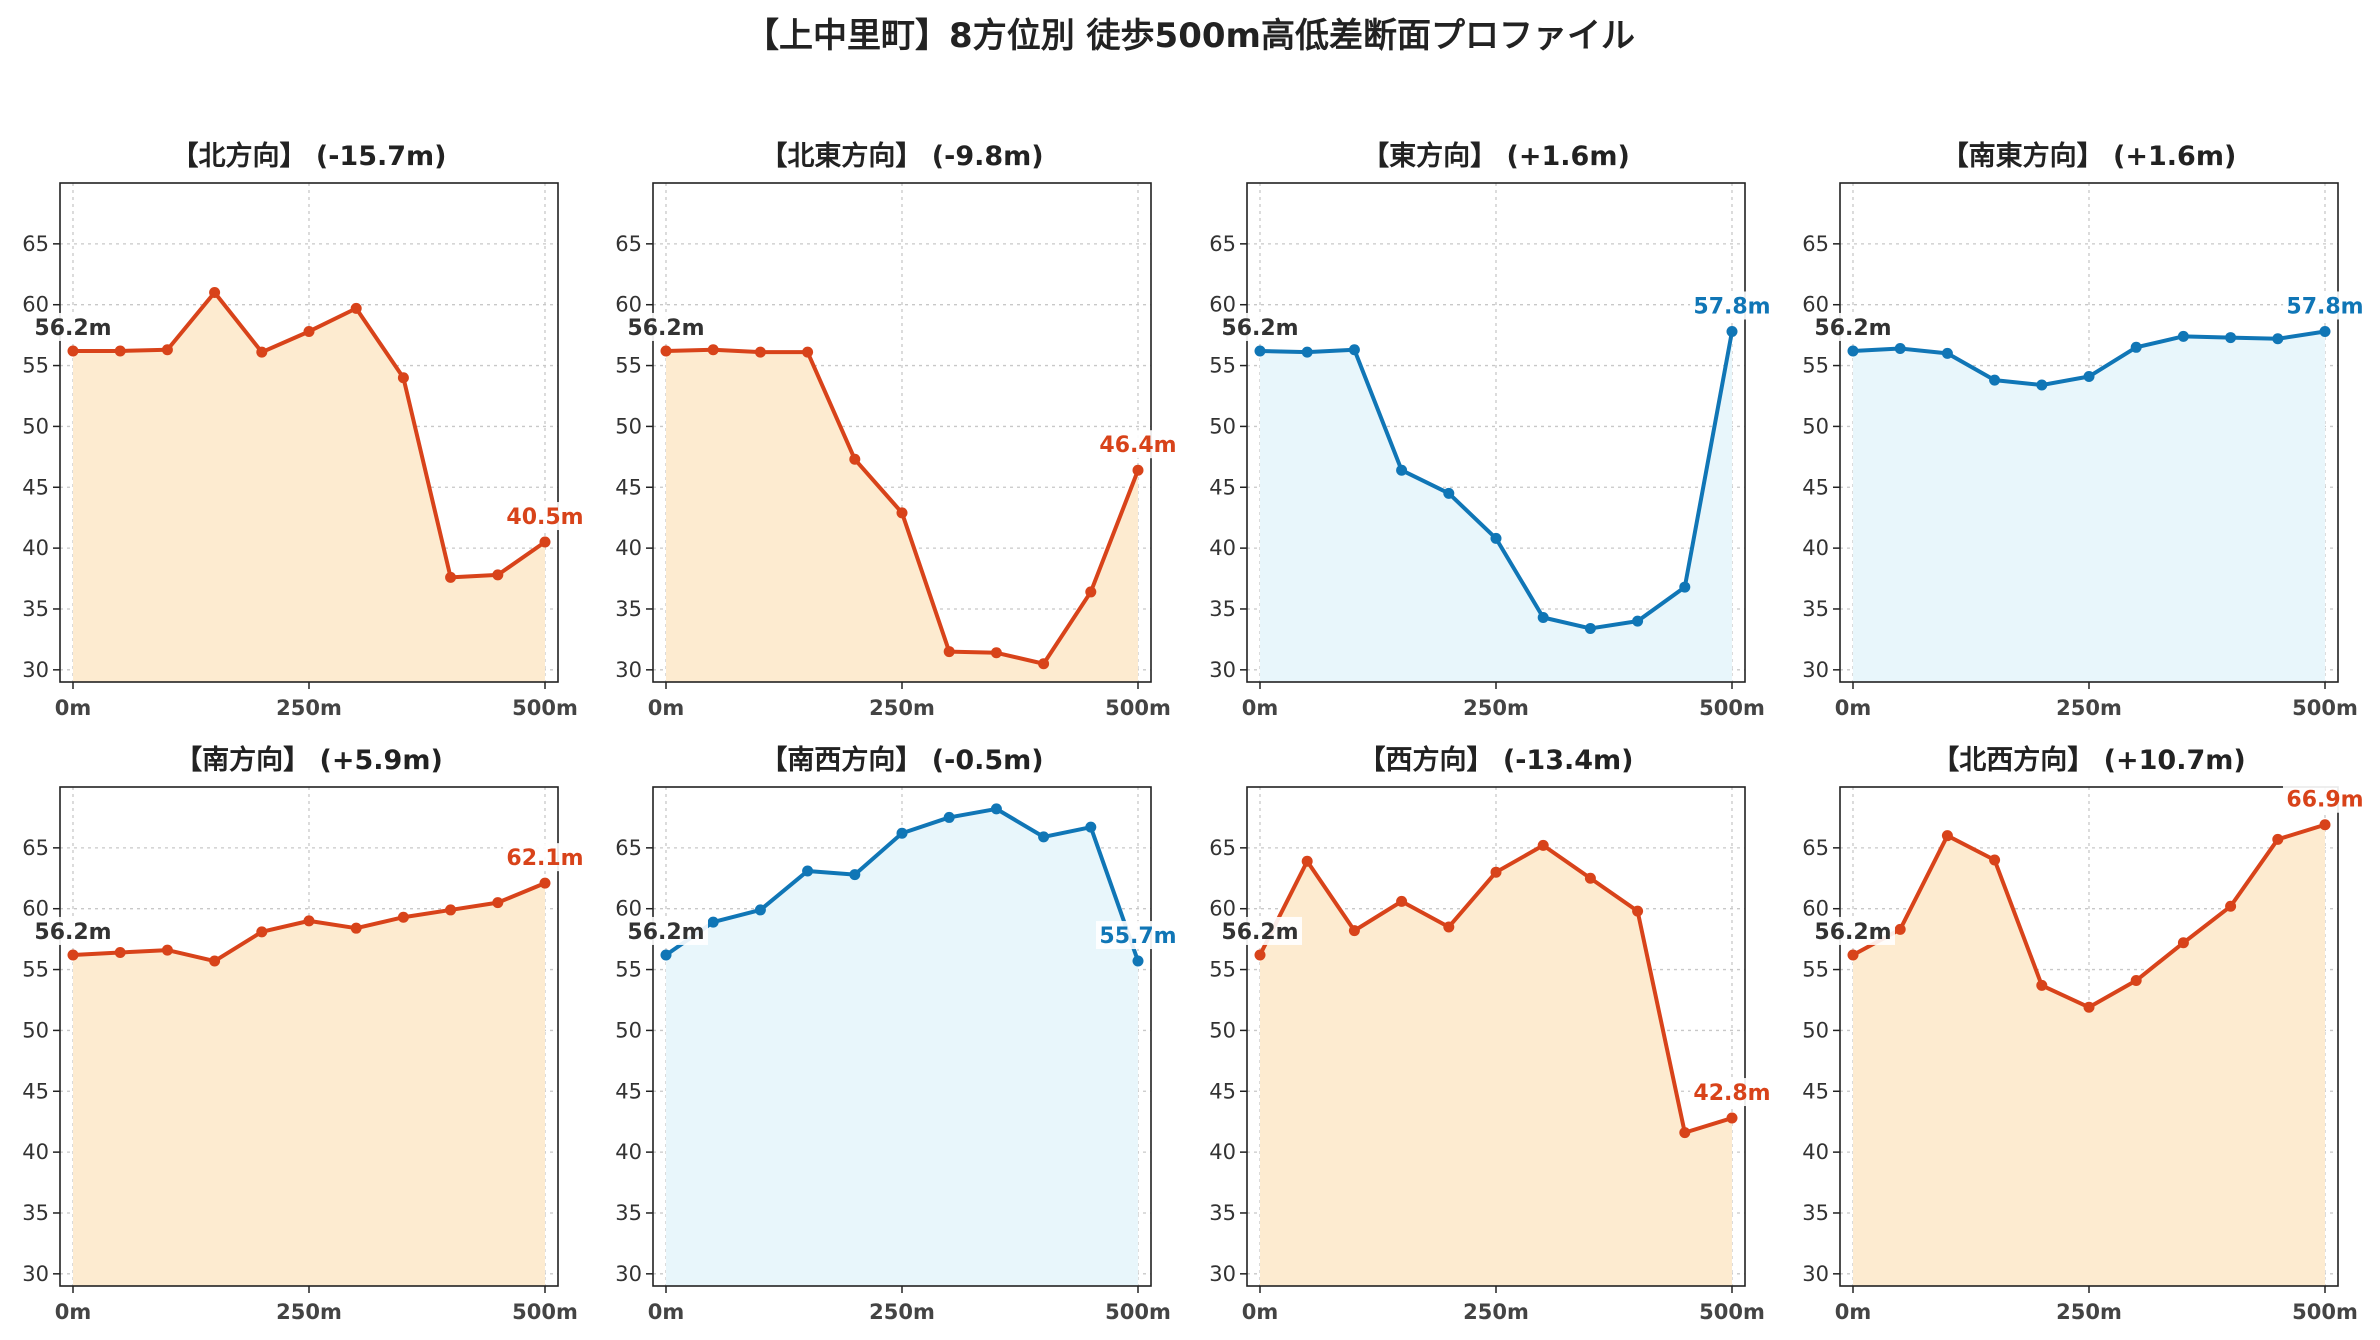 Image resolution: width=2380 pixels, height=1340 pixels. What do you see at coordinates (309, 760) in the screenshot?
I see `panel-title: 【南方向】 (+5.9m)` at bounding box center [309, 760].